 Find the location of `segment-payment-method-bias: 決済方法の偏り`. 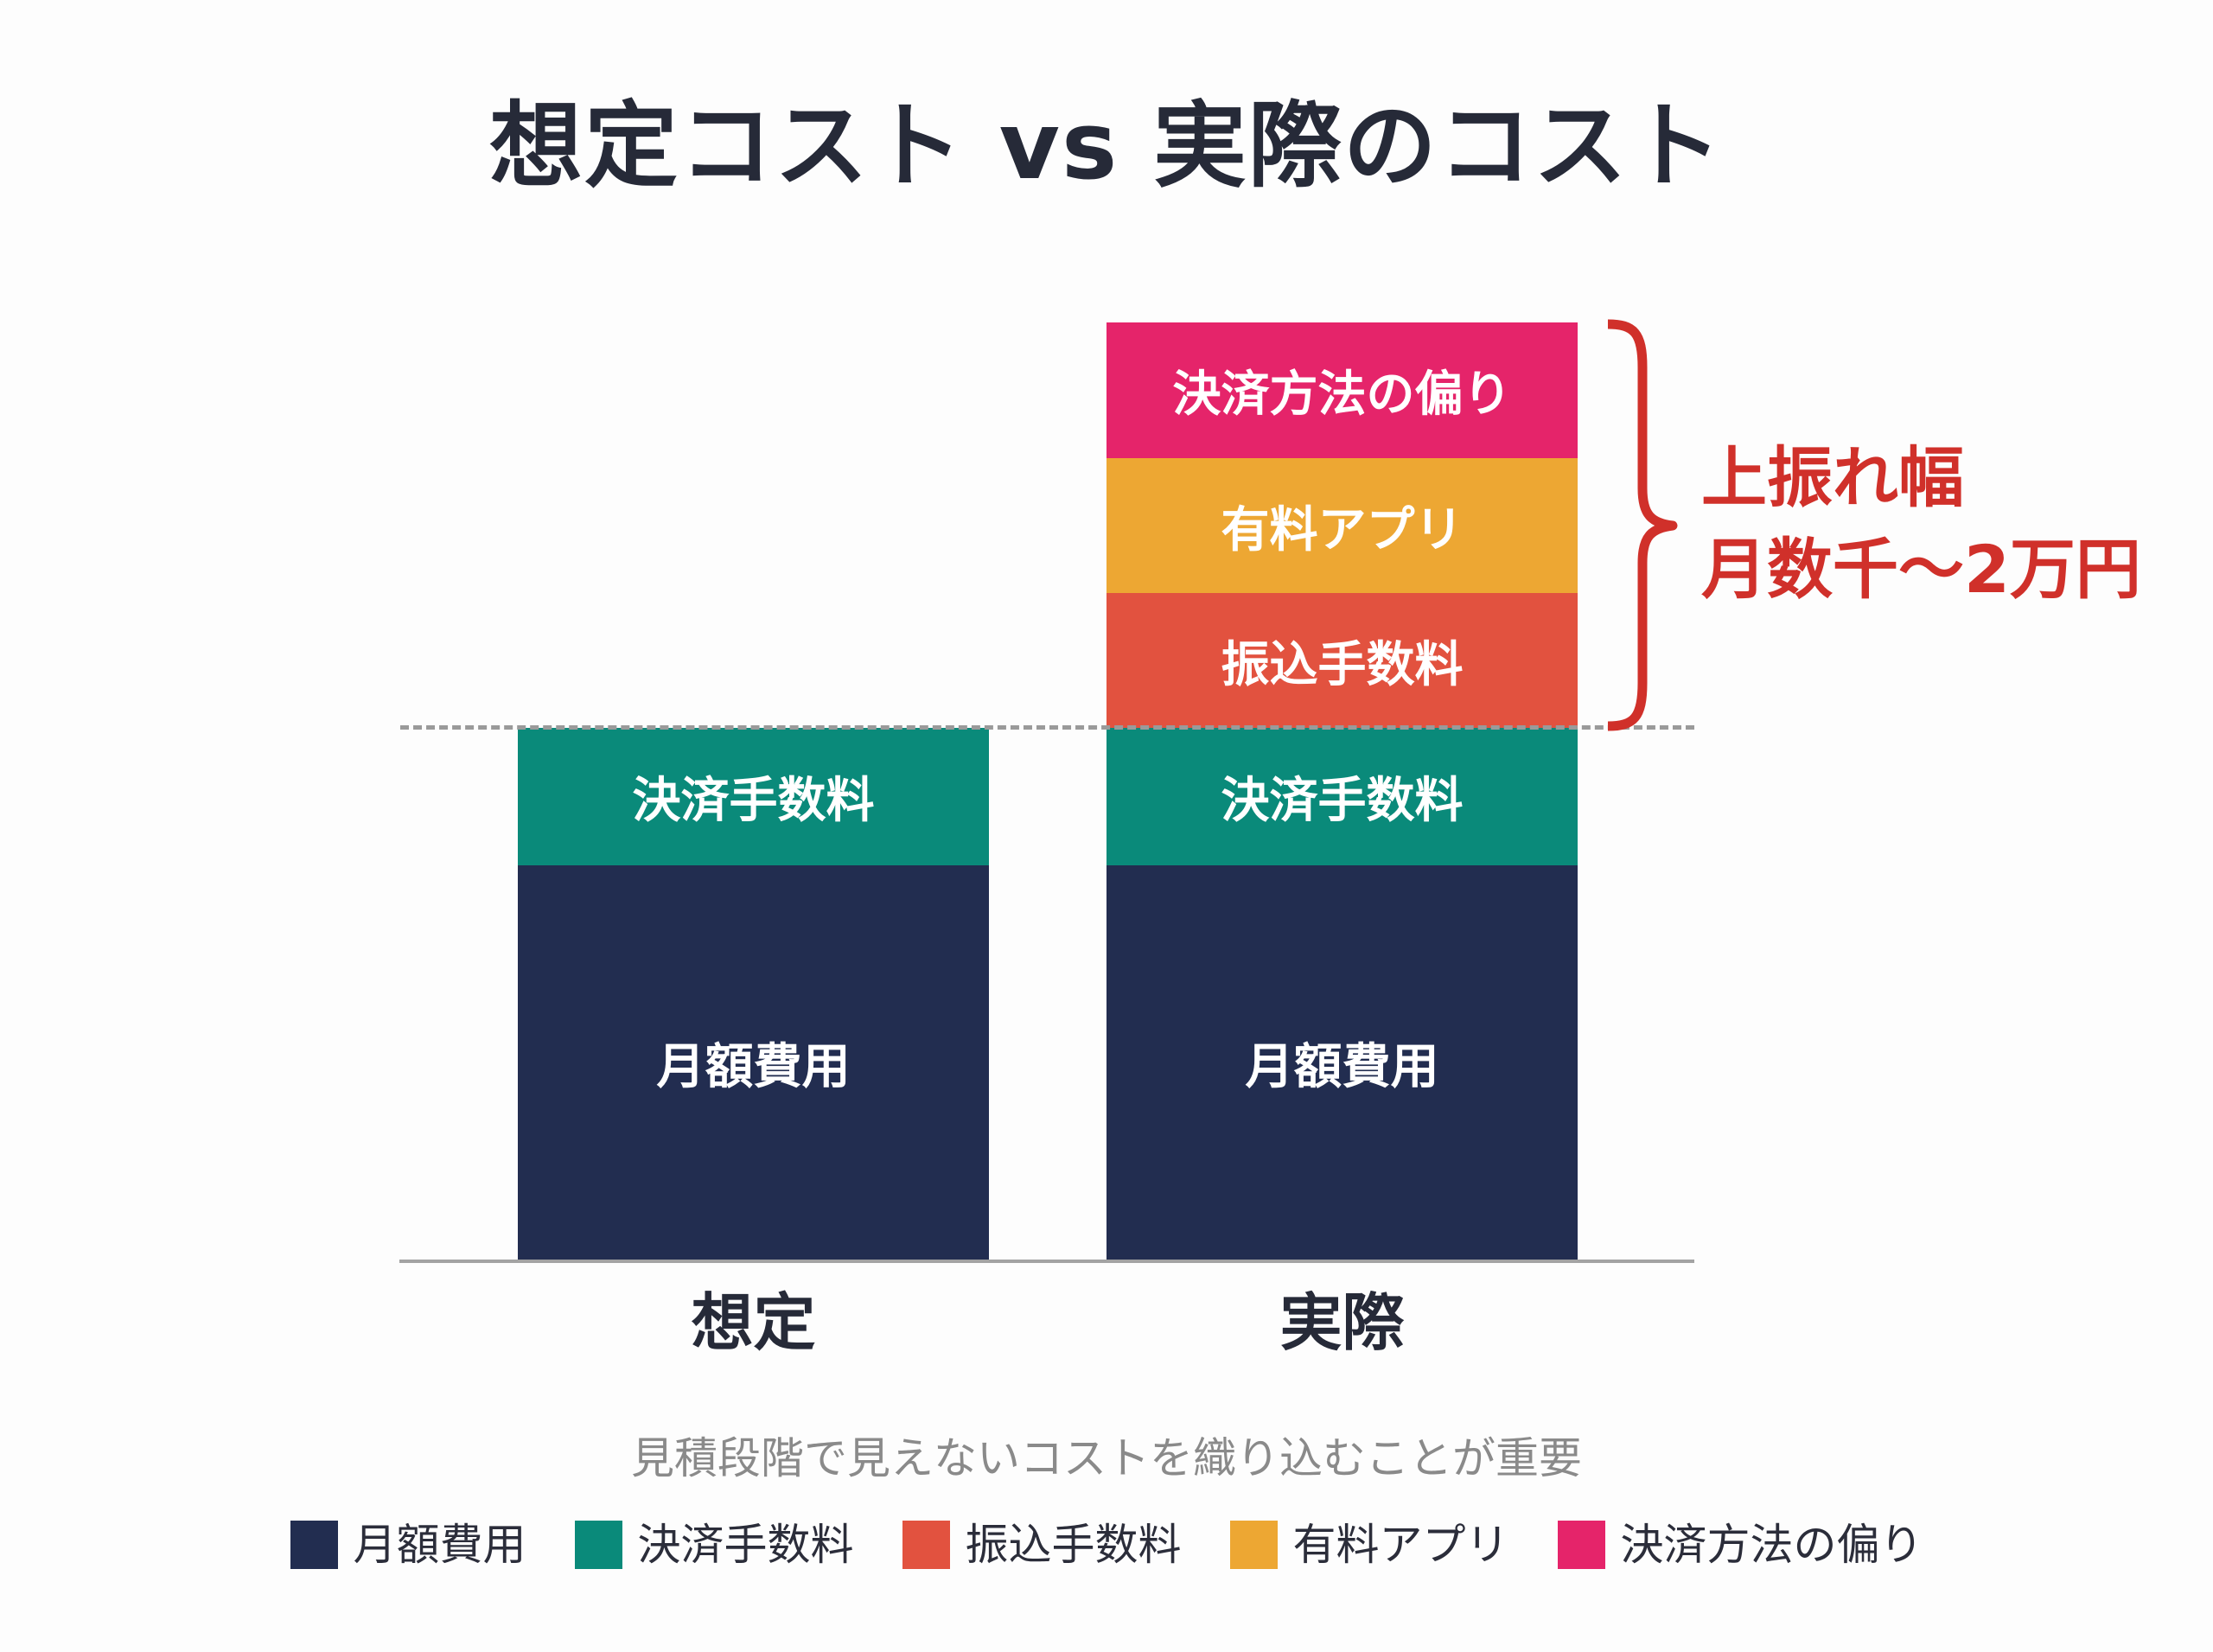

segment-payment-method-bias: 決済方法の偏り is located at coordinates (1342, 390).